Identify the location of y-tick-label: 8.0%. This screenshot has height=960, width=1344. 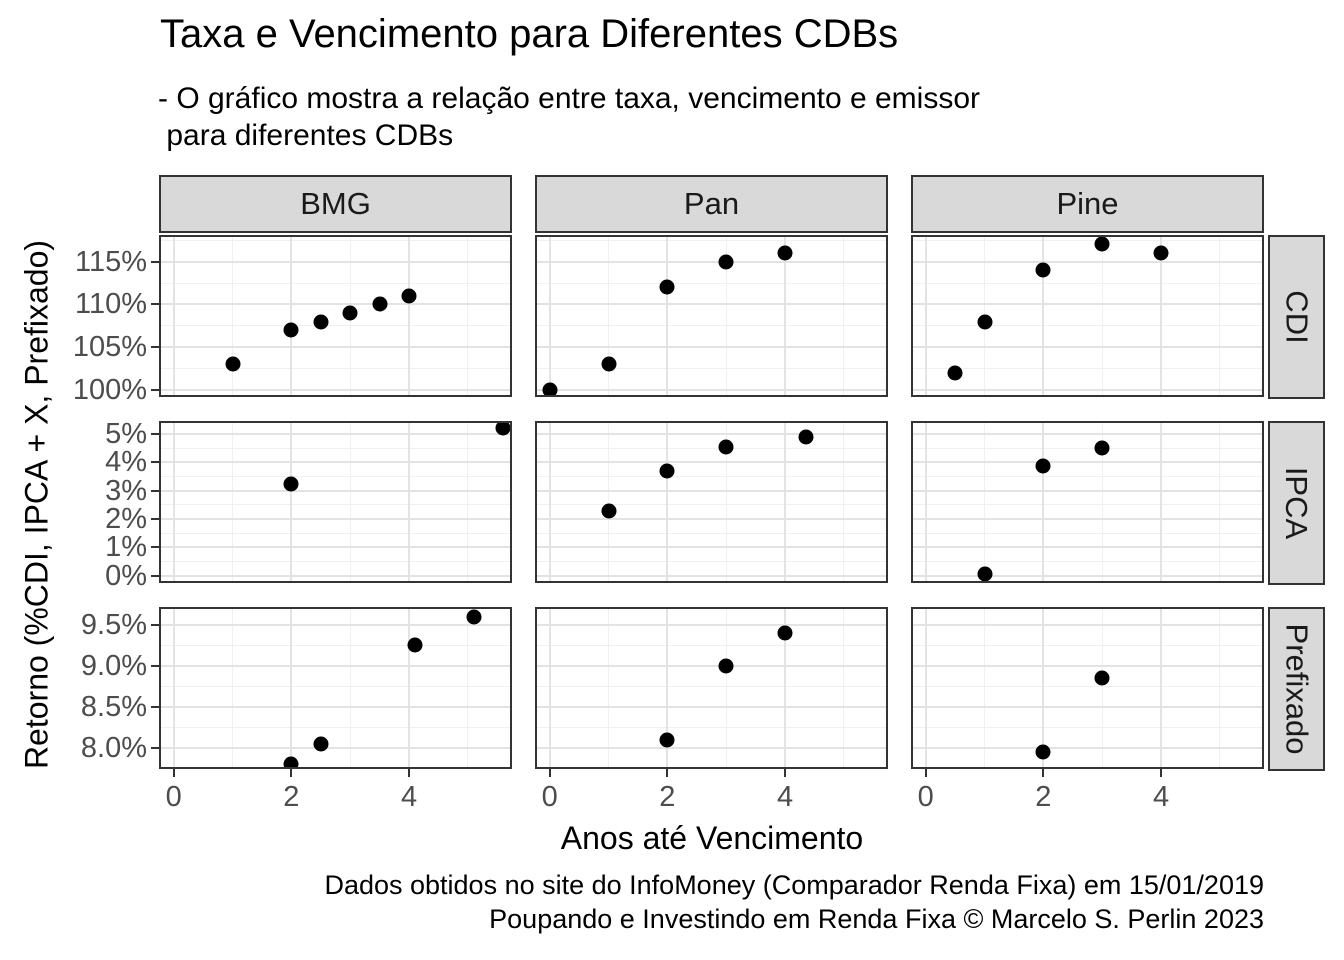
(113, 747).